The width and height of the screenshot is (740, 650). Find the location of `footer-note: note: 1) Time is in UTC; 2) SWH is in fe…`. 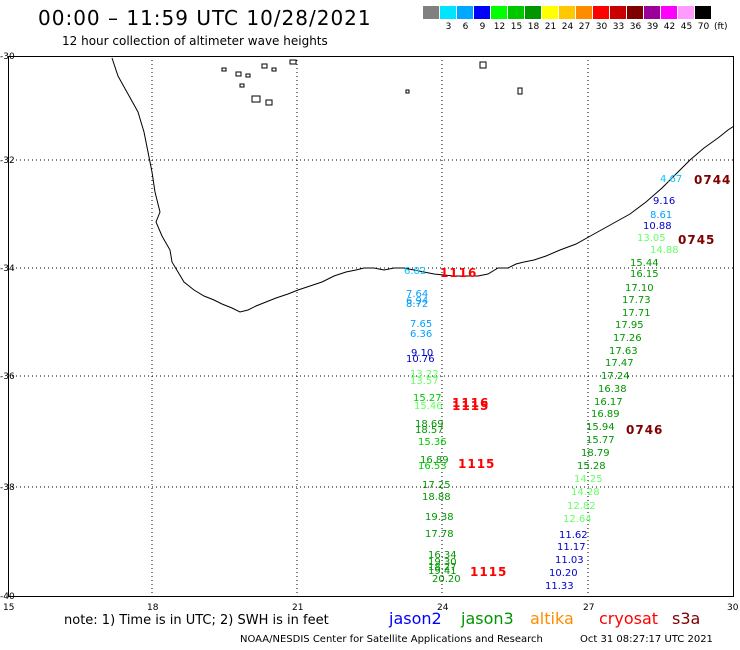

footer-note: note: 1) Time is in UTC; 2) SWH is in fe… is located at coordinates (196, 620).